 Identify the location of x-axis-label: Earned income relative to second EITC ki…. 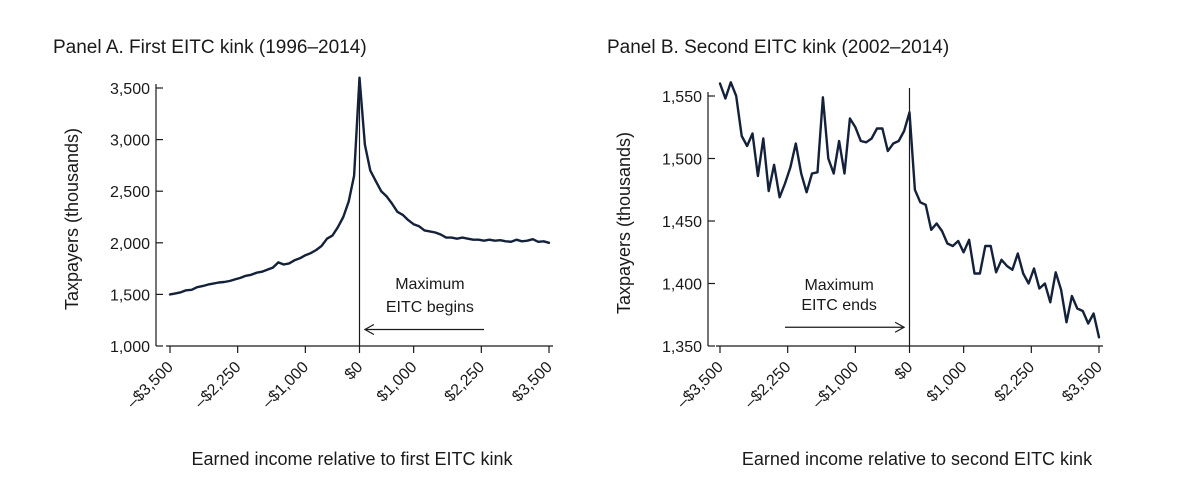
(917, 459).